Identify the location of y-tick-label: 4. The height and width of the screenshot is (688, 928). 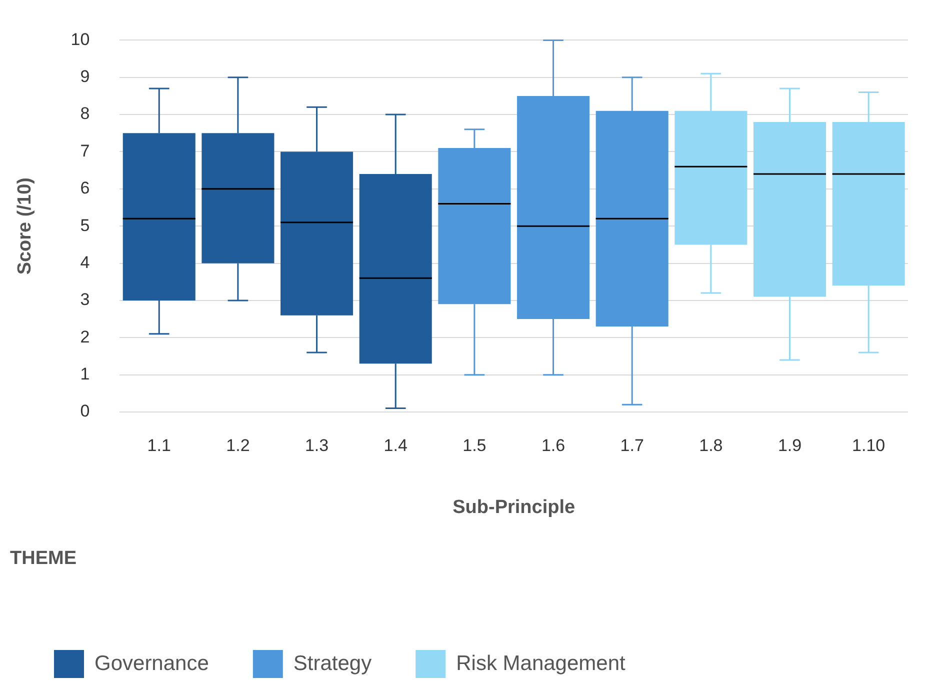
(85, 262).